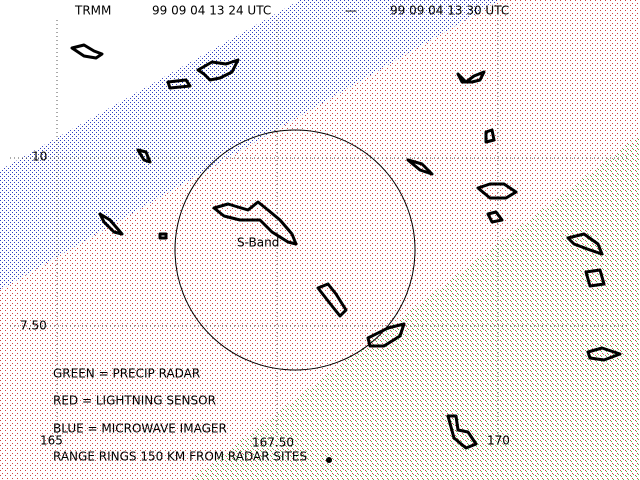 This screenshot has width=640, height=480. I want to click on lon-label: 170, so click(498, 441).